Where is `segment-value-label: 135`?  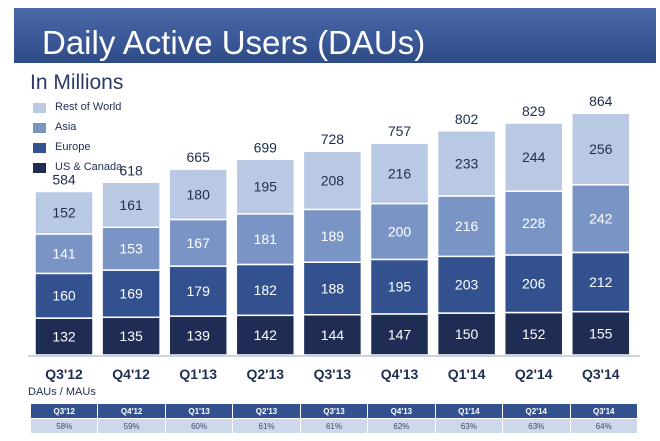
segment-value-label: 135 is located at coordinates (131, 336).